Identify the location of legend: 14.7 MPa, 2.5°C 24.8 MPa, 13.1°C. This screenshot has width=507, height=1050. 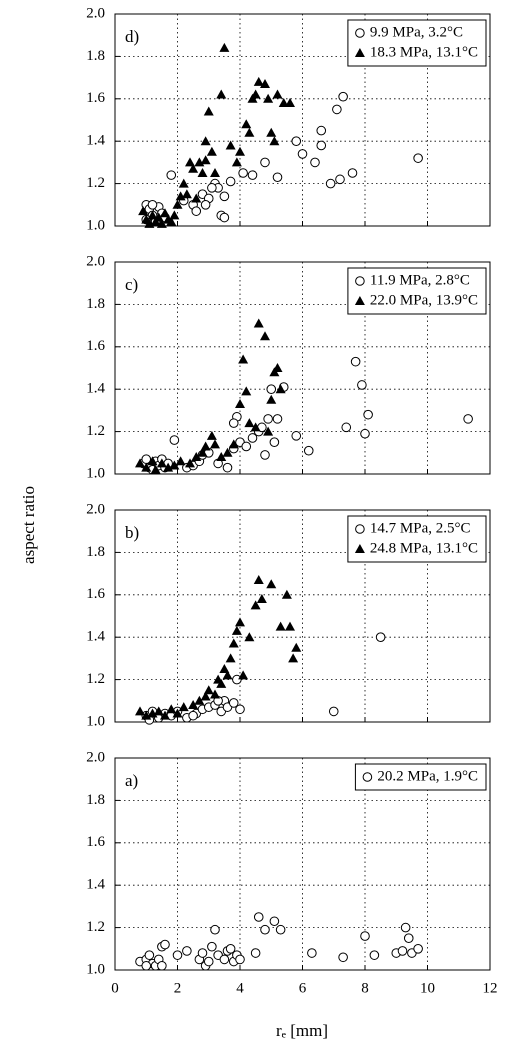
(417, 539).